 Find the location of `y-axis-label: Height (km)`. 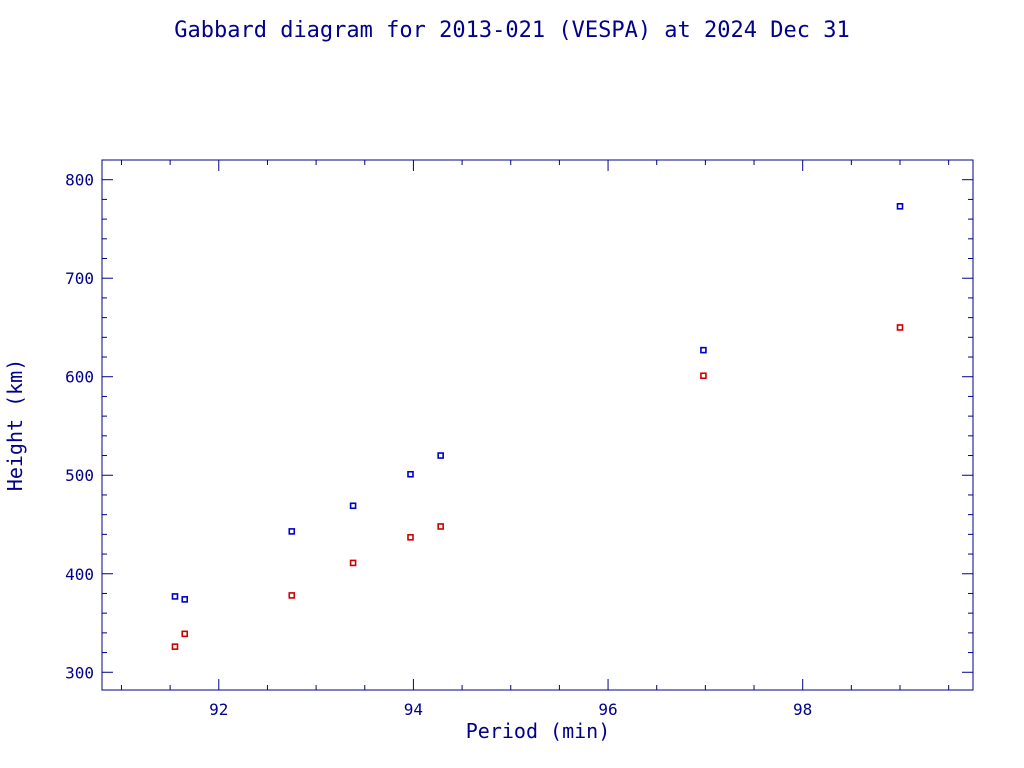

y-axis-label: Height (km) is located at coordinates (15, 425).